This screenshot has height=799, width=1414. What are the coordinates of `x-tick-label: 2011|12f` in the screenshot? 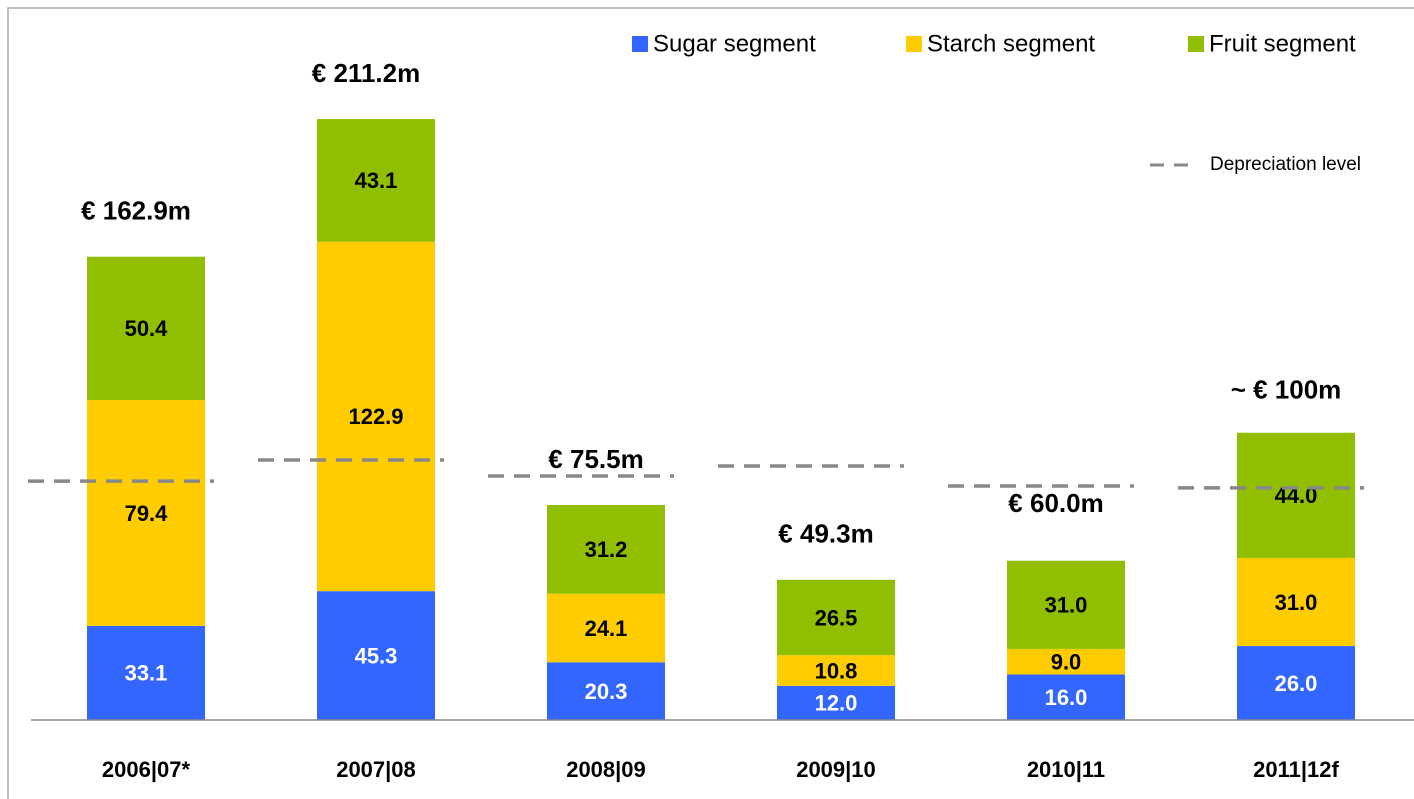 It's located at (1296, 769).